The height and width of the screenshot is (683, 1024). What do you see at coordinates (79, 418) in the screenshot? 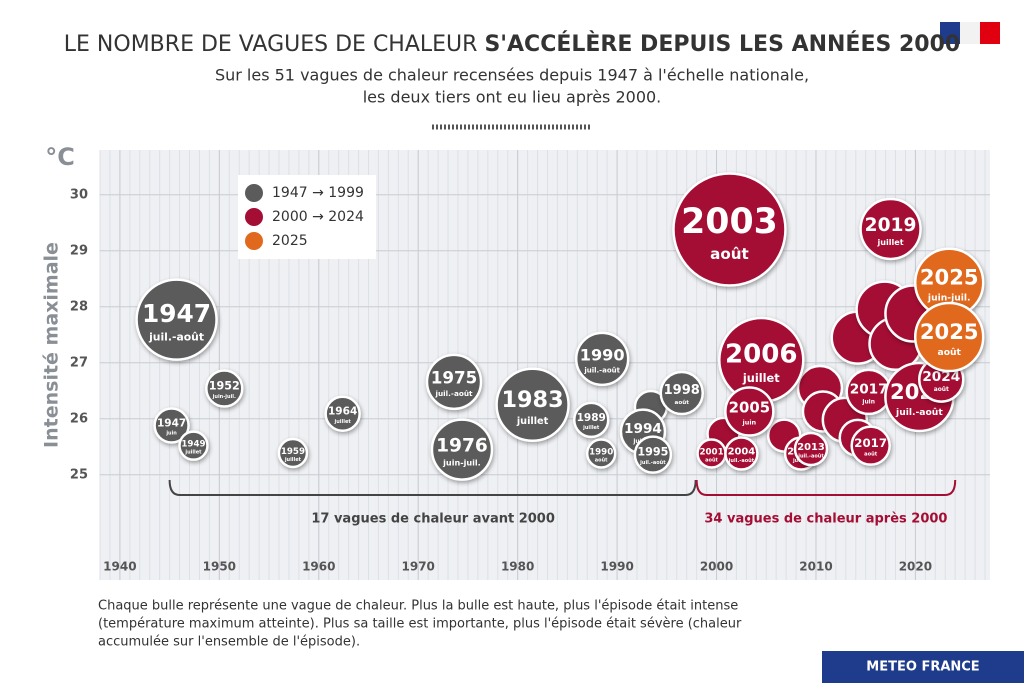
I see `y-tick-label: 26` at bounding box center [79, 418].